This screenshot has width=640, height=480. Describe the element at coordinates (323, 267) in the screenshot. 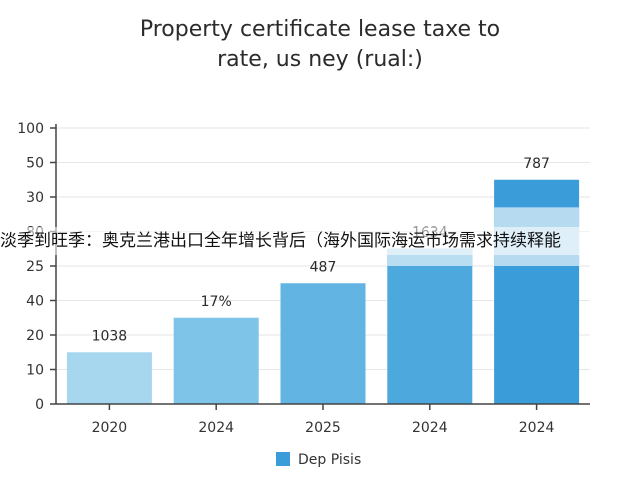

I see `data-label: 487` at that location.